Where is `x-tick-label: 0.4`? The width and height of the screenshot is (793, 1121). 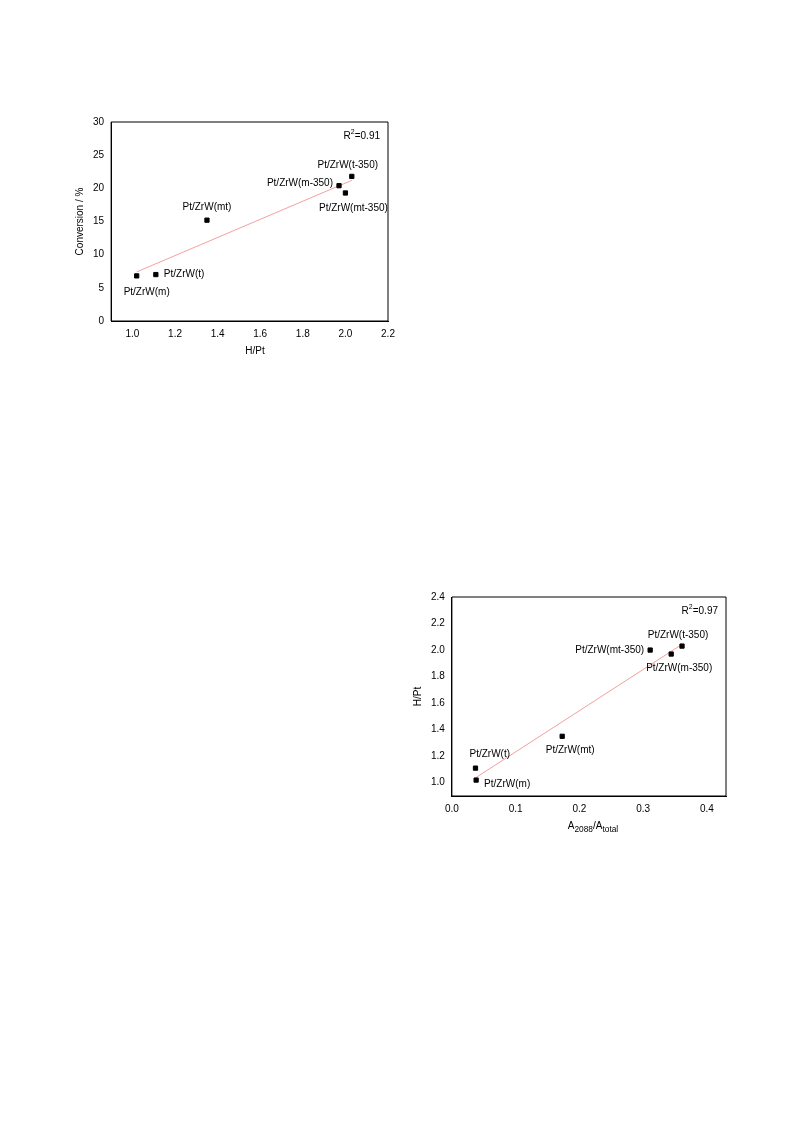
x-tick-label: 0.4 is located at coordinates (707, 808).